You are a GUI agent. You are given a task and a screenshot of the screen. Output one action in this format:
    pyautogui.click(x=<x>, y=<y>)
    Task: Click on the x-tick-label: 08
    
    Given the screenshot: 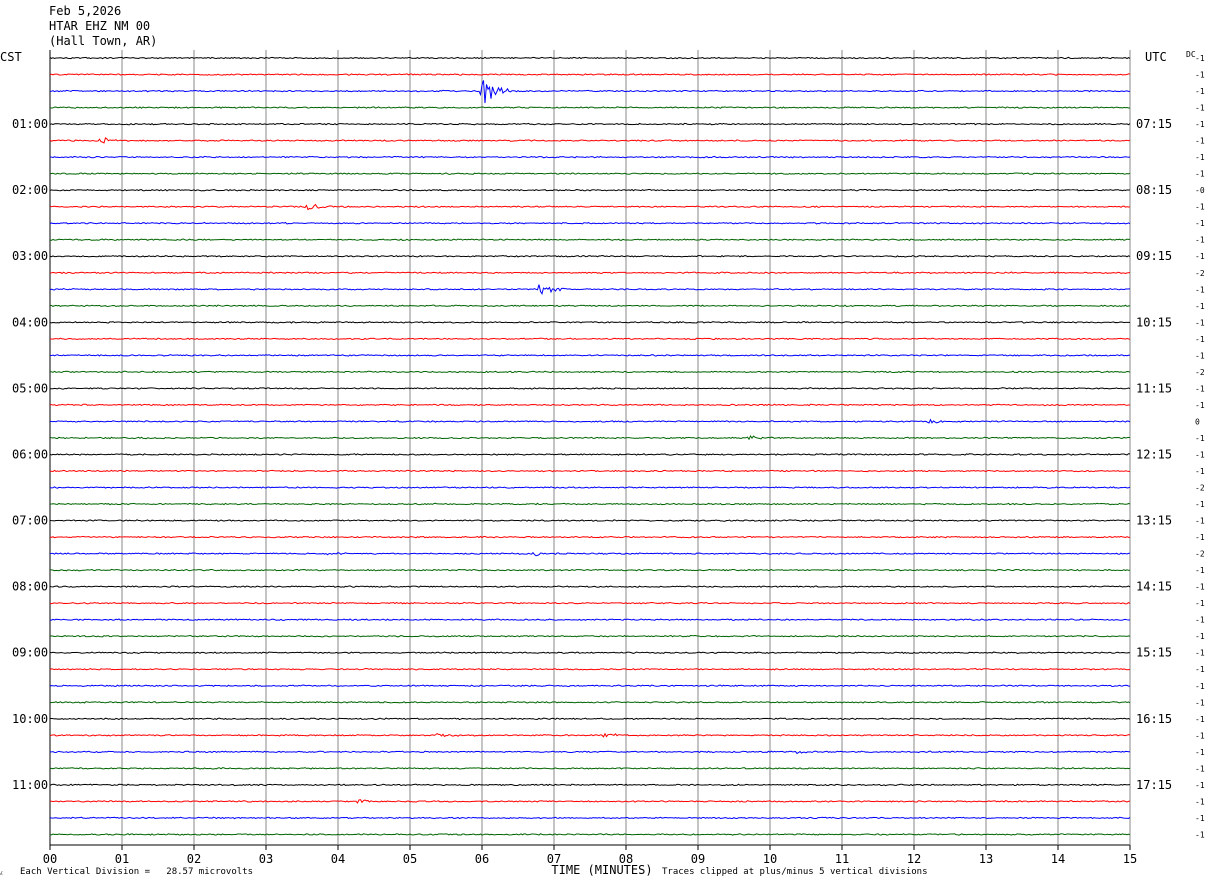 What is the action you would take?
    pyautogui.click(x=626, y=859)
    